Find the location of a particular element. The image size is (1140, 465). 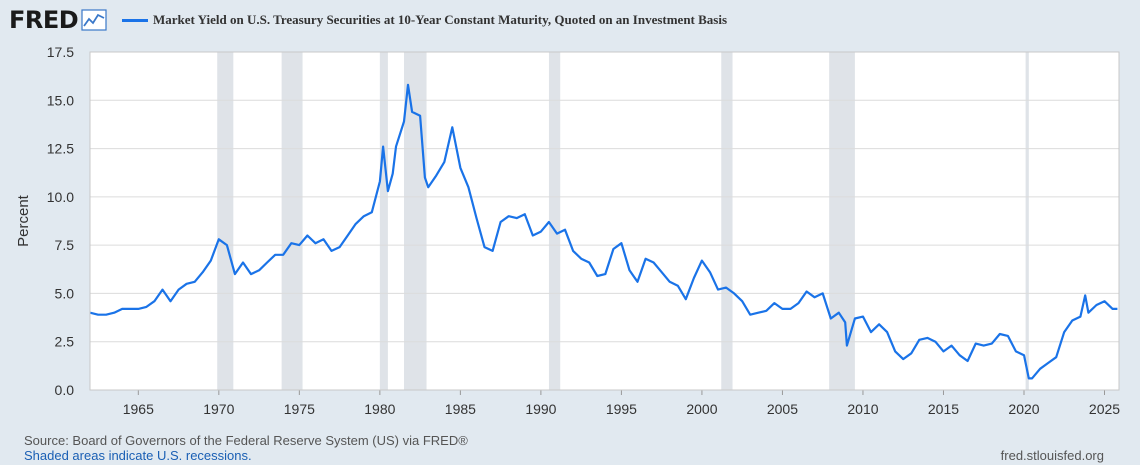

x-tick-label: 1995 is located at coordinates (621, 409).